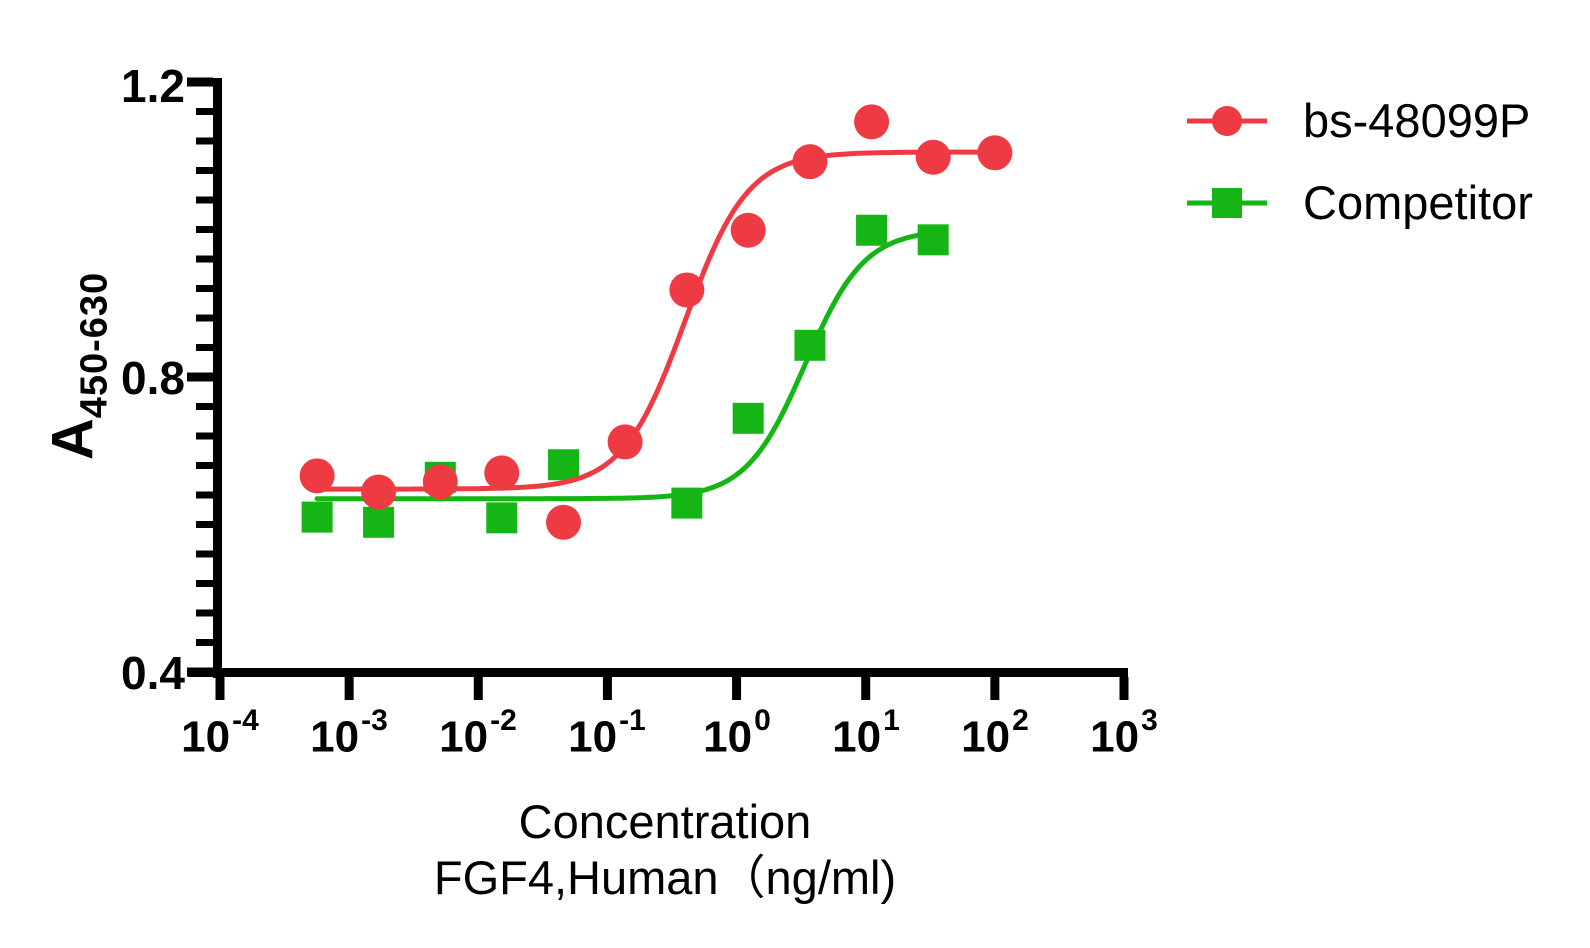  Describe the element at coordinates (1227, 203) in the screenshot. I see `legend-square-marker-icon` at that location.